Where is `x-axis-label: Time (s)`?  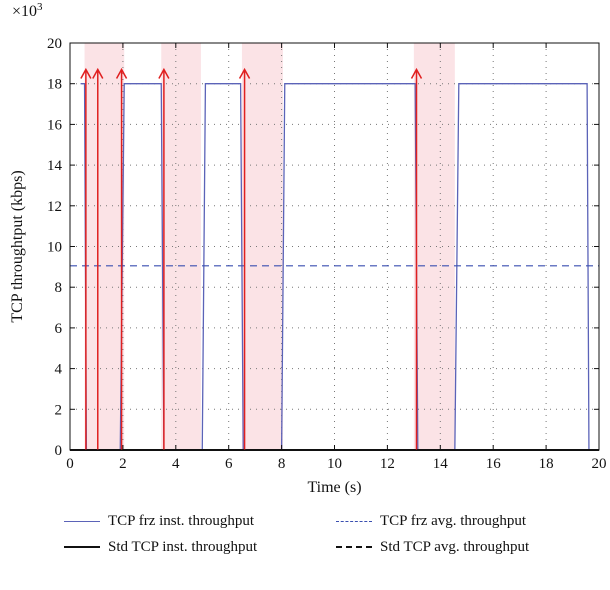
x-axis-label: Time (s) is located at coordinates (334, 487).